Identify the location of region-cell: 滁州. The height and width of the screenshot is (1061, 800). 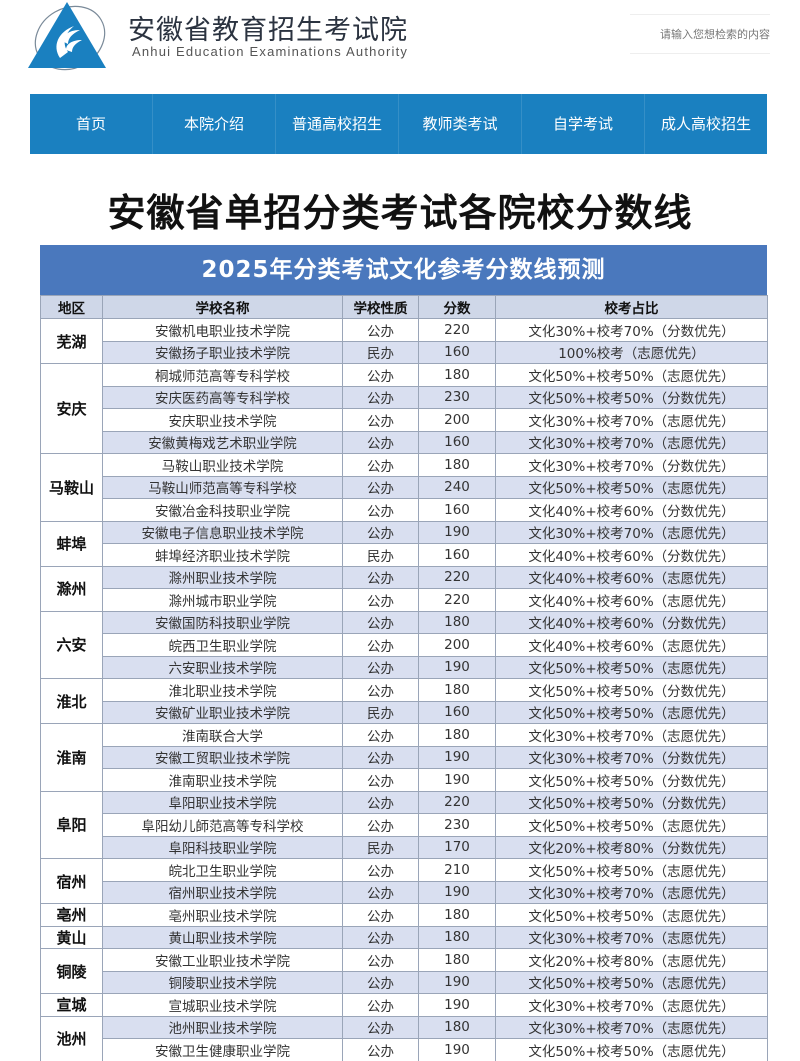
(71, 588).